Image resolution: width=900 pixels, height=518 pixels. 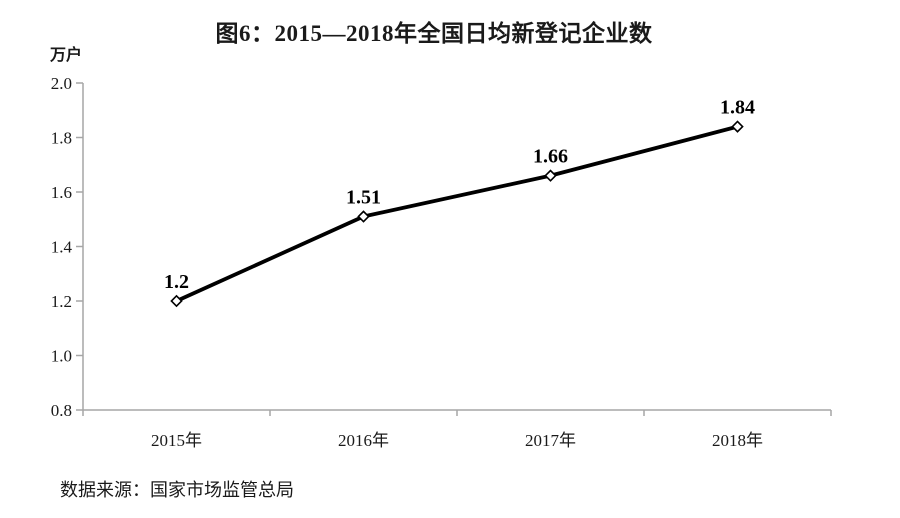 I want to click on y-tick-label: 1.2, so click(x=61, y=301).